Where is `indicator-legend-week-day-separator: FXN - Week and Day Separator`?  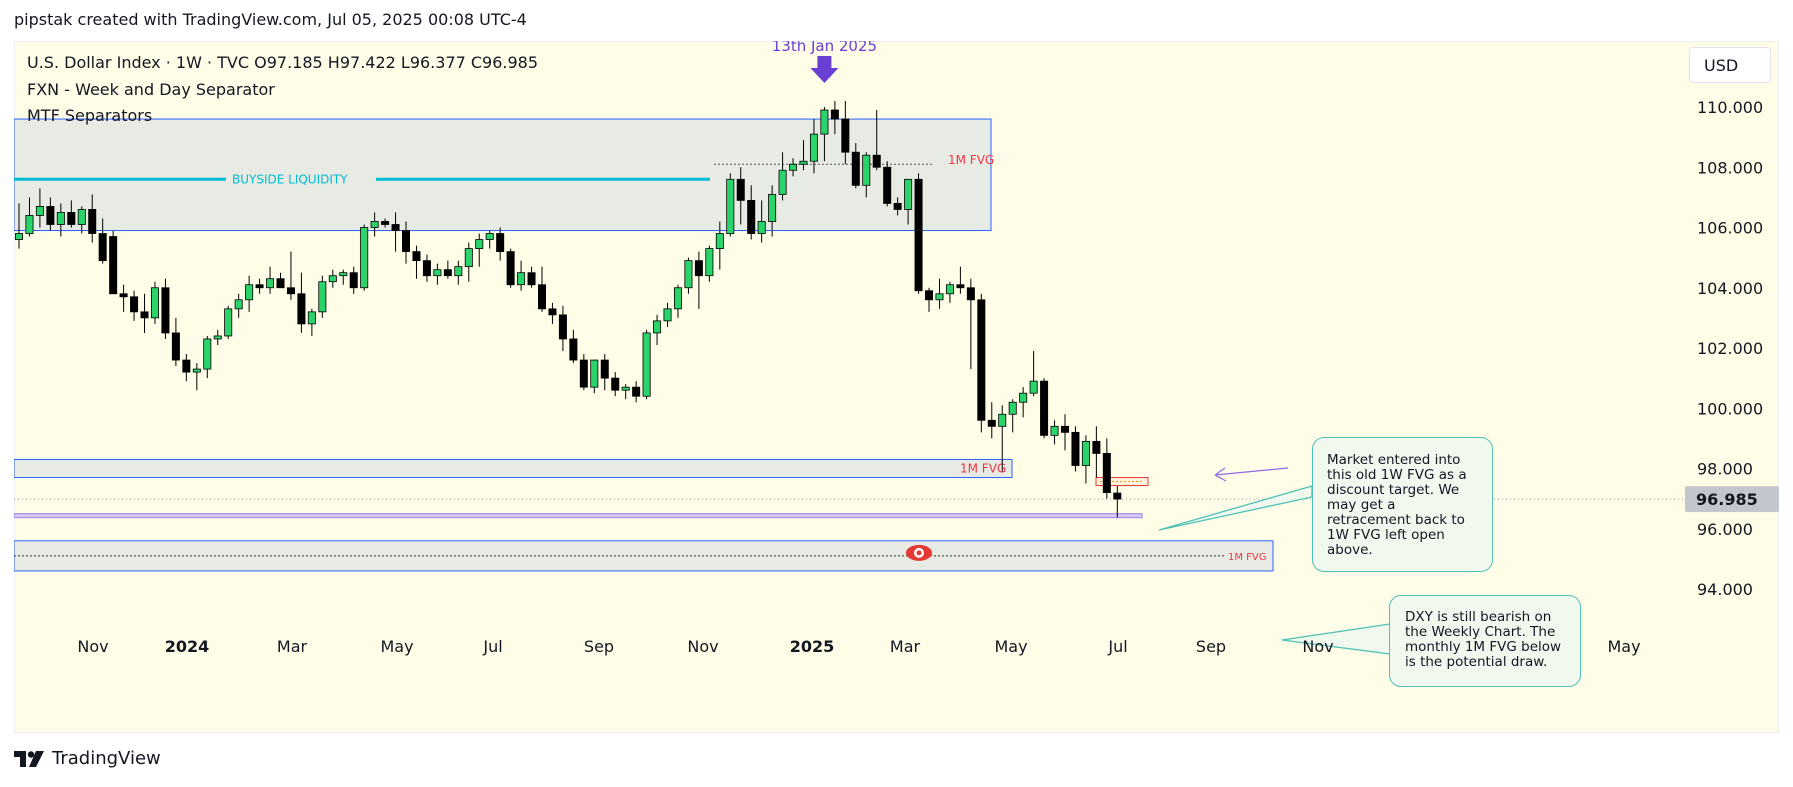 indicator-legend-week-day-separator: FXN - Week and Day Separator is located at coordinates (151, 89).